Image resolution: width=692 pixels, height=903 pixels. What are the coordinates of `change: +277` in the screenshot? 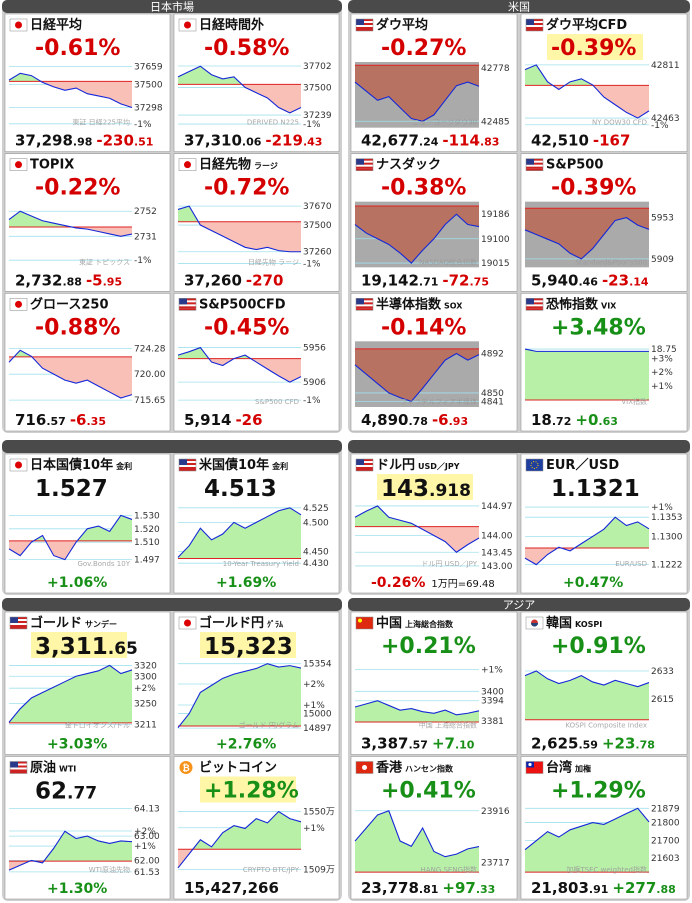 It's located at (634, 888).